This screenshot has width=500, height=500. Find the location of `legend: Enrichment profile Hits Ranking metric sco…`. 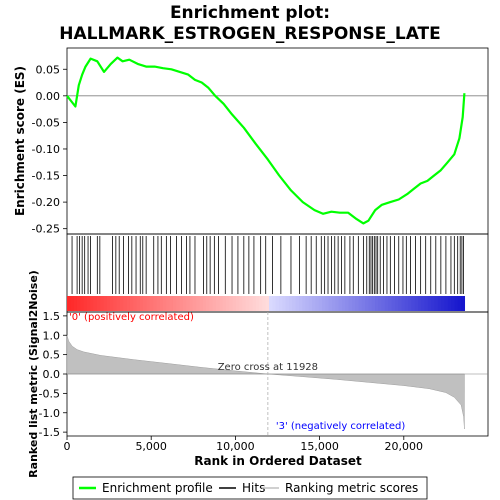

legend: Enrichment profile Hits Ranking metric sco… is located at coordinates (248, 488).